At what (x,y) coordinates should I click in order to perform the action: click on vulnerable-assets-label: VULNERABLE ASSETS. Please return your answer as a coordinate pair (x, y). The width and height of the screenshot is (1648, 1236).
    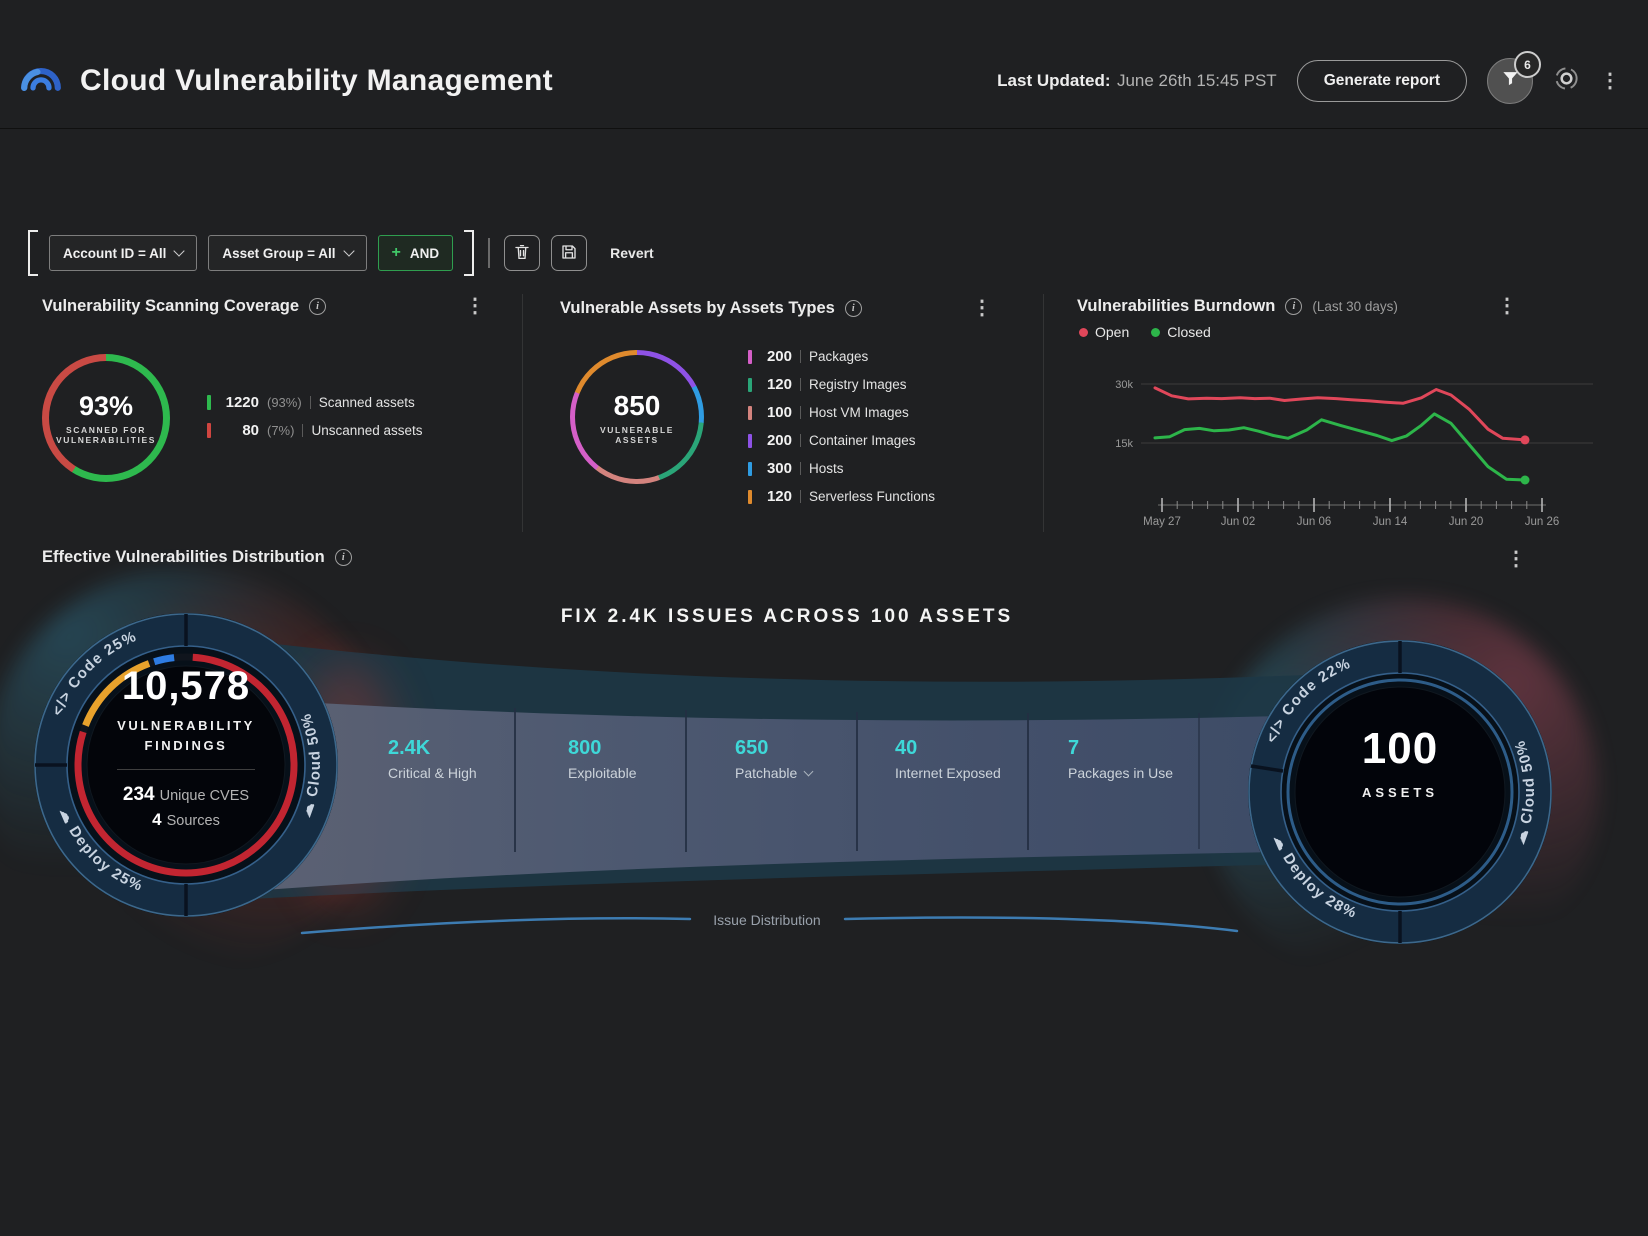
    Looking at the image, I should click on (637, 434).